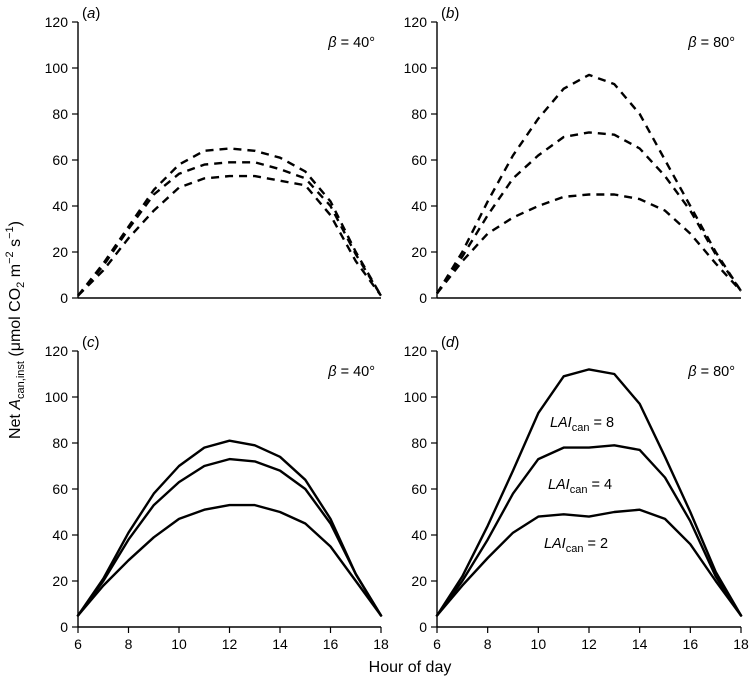  What do you see at coordinates (410, 667) in the screenshot?
I see `x-axis-title: Hour of day` at bounding box center [410, 667].